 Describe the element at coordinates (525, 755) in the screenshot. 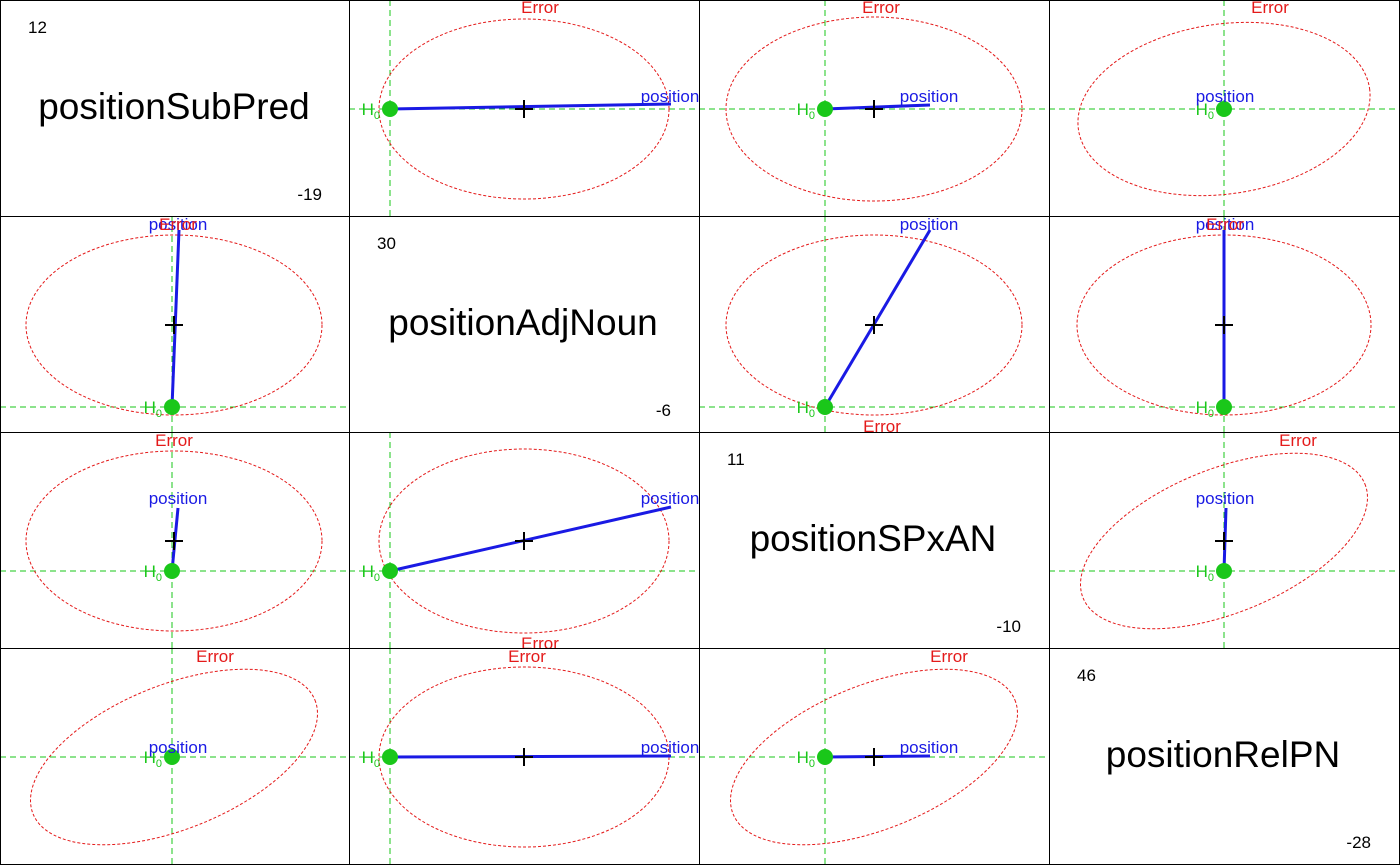

I see `panel-3-1: H0 position Error` at that location.